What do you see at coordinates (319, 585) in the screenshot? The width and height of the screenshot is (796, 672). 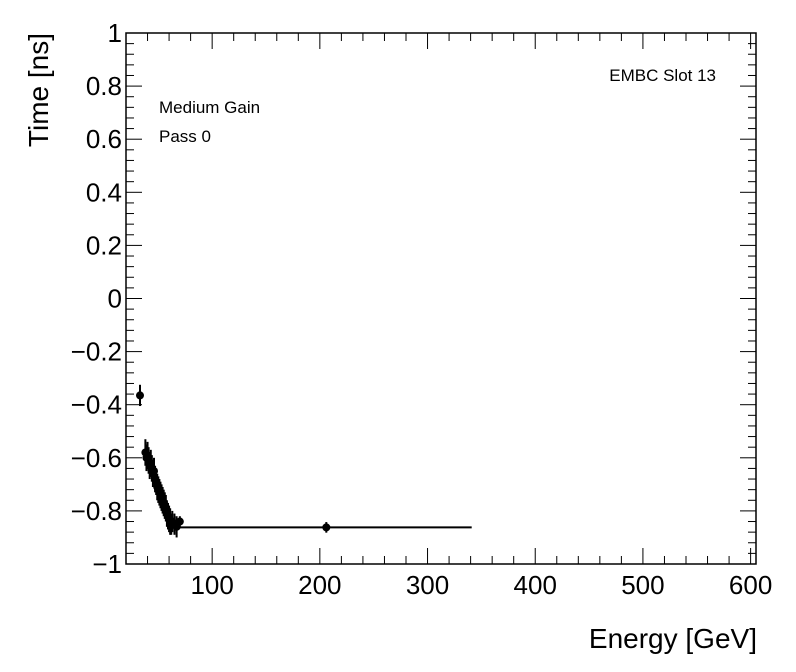 I see `x-tick-label: 200` at bounding box center [319, 585].